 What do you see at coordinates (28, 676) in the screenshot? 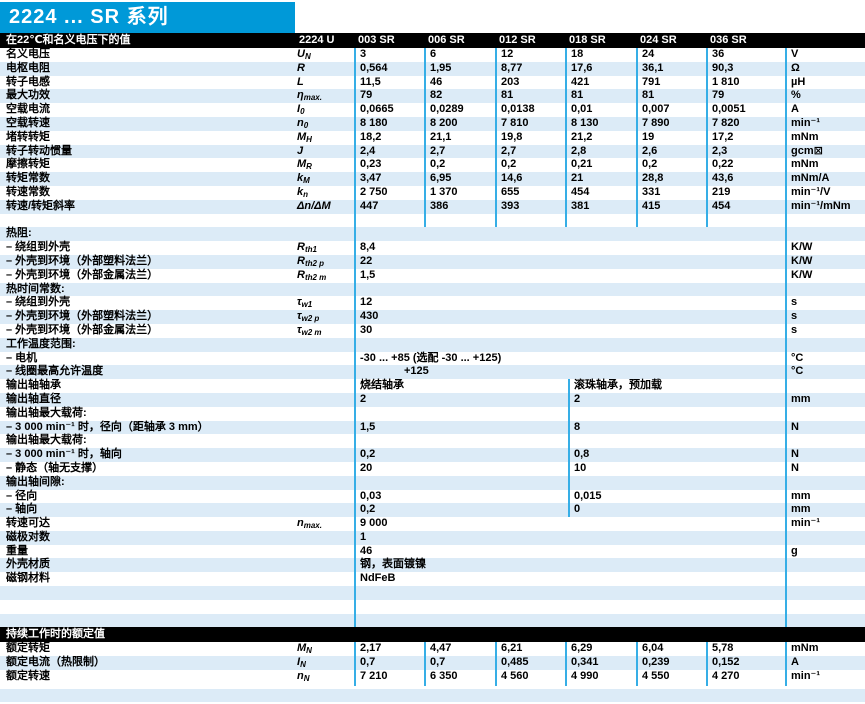
I see `row-label: 额定转速` at bounding box center [28, 676].